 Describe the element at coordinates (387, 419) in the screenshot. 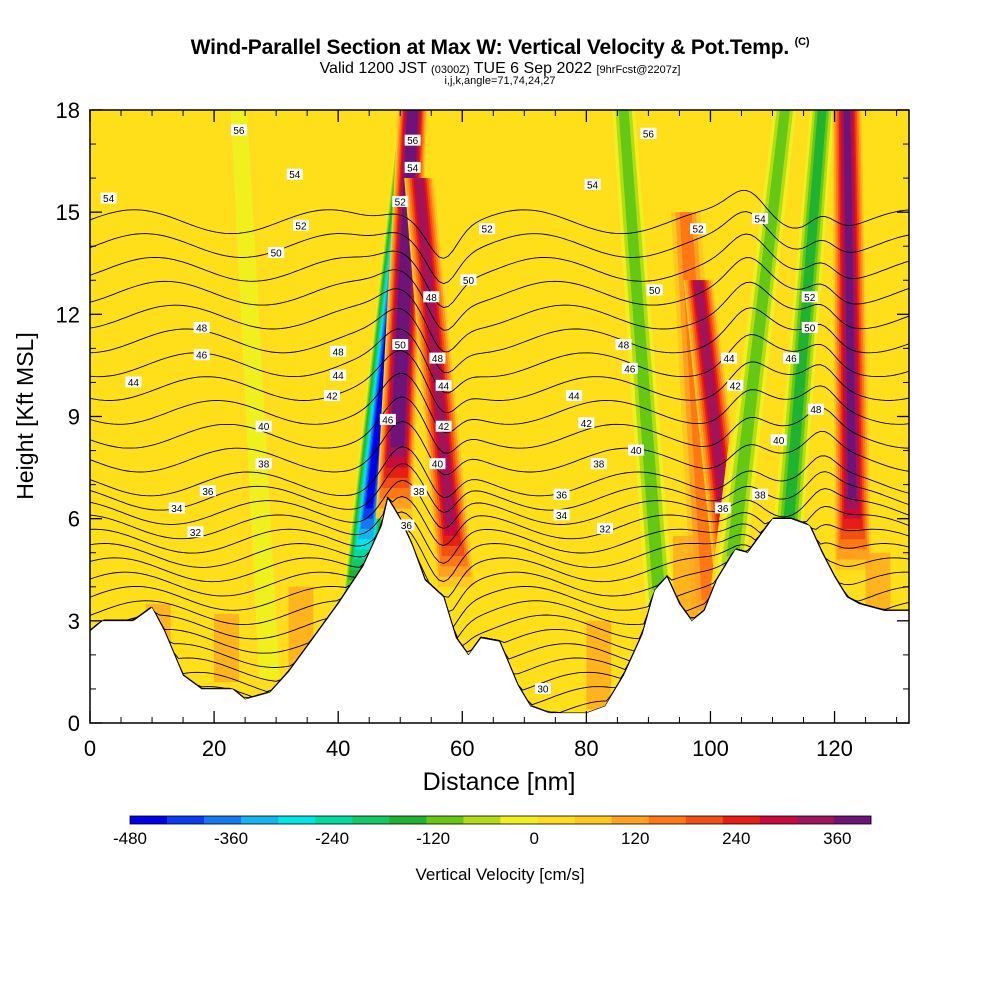

I see `contour-label-24: 46` at that location.